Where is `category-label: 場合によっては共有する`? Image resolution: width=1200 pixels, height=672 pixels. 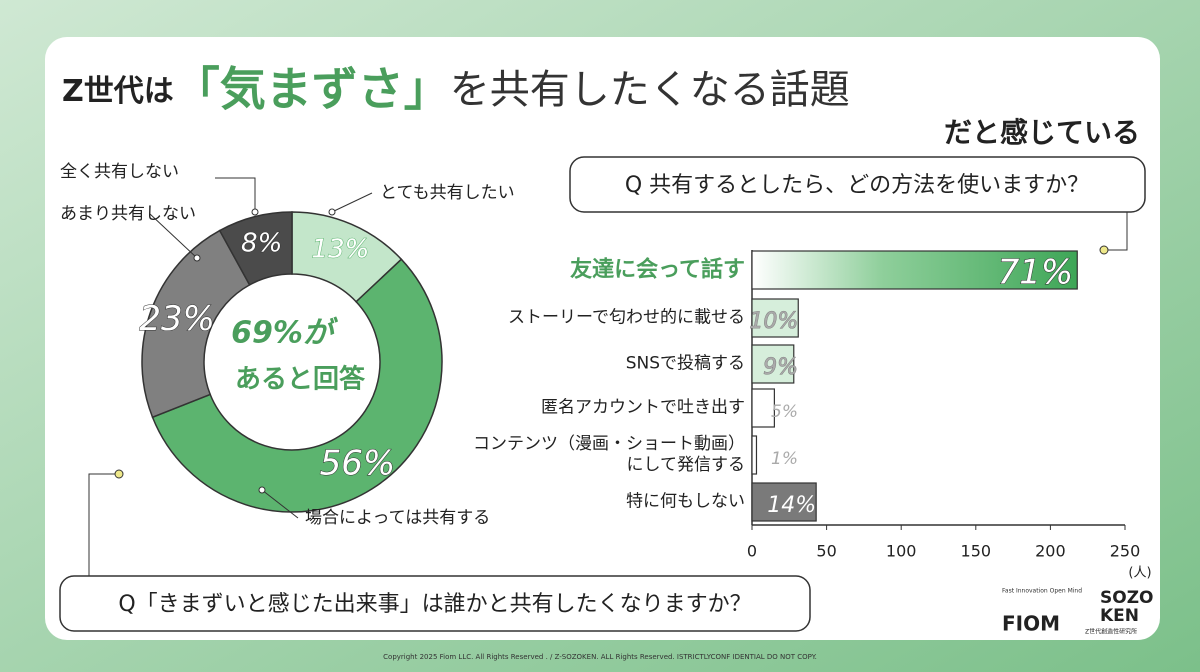 category-label: 場合によっては共有する is located at coordinates (397, 518).